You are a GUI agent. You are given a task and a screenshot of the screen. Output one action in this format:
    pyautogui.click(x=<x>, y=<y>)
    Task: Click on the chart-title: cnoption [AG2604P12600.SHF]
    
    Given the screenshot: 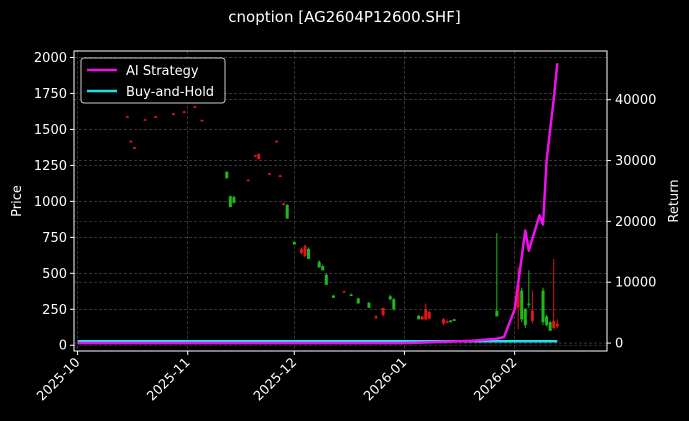 What is the action you would take?
    pyautogui.click(x=344, y=17)
    